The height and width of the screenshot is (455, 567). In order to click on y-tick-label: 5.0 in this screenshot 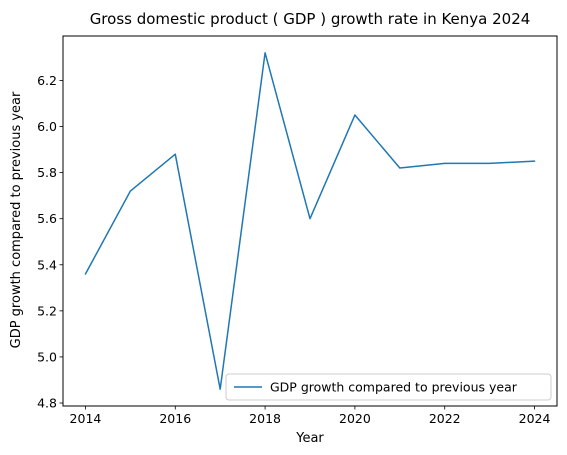, I will do `click(47, 356)`.